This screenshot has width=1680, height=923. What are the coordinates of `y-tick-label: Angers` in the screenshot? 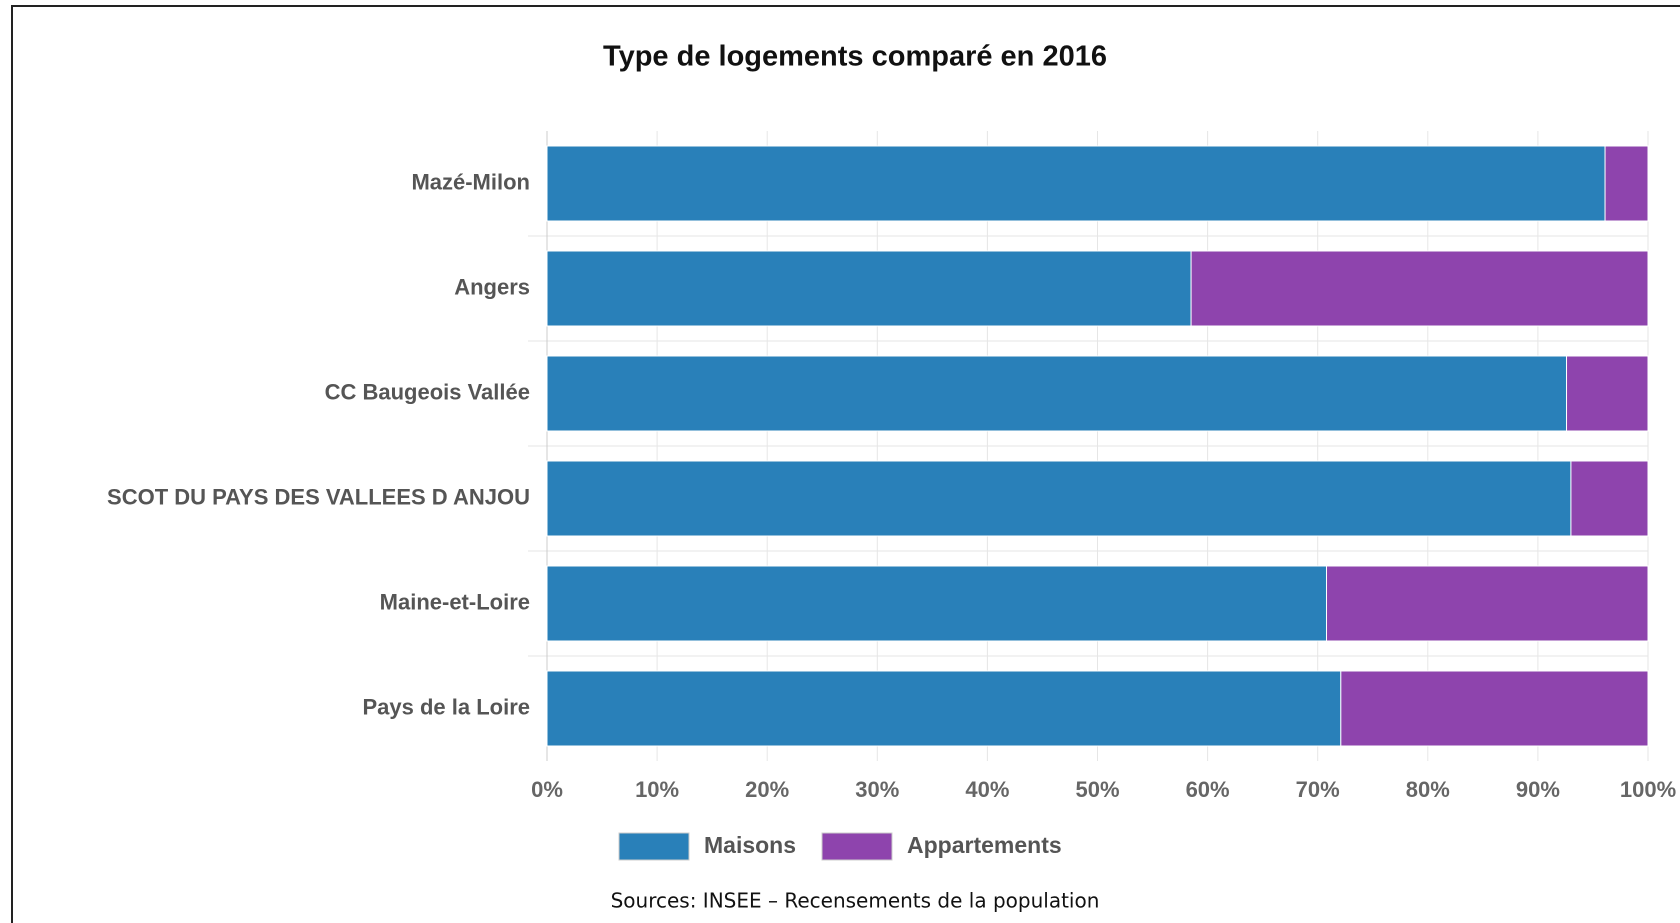 It's located at (492, 286).